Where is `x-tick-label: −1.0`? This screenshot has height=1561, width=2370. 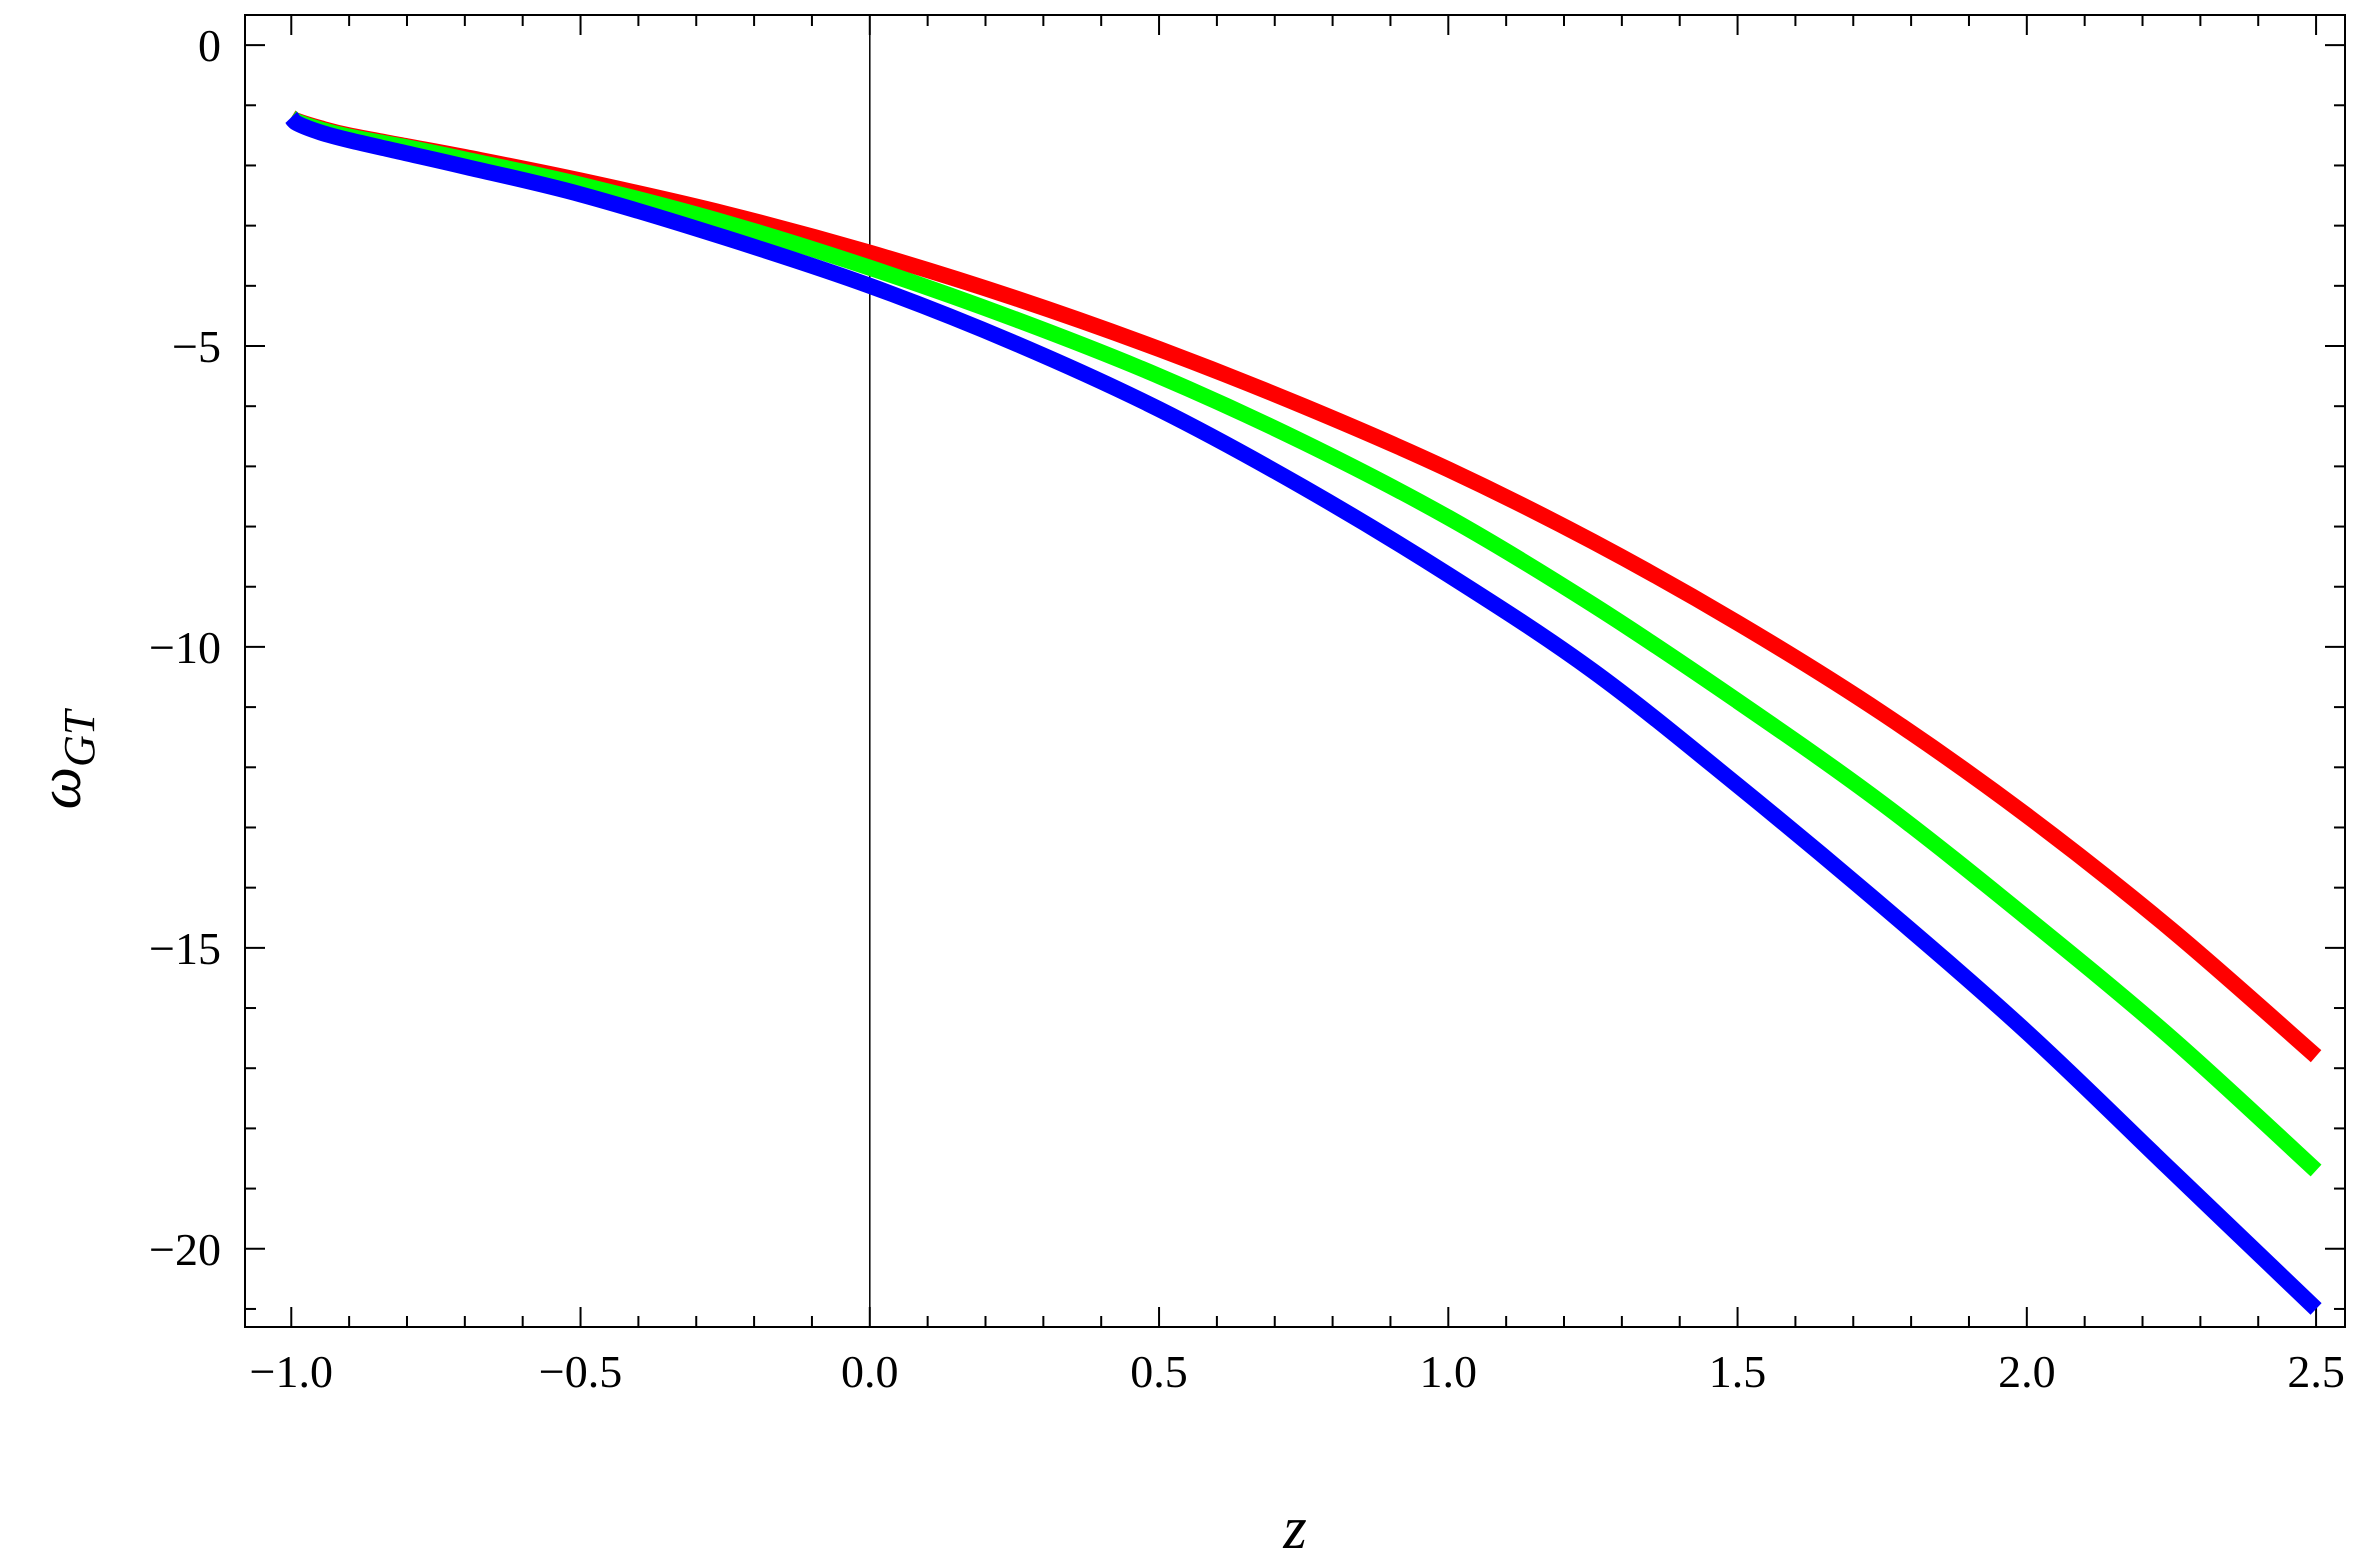
x-tick-label: −1.0 is located at coordinates (291, 1371).